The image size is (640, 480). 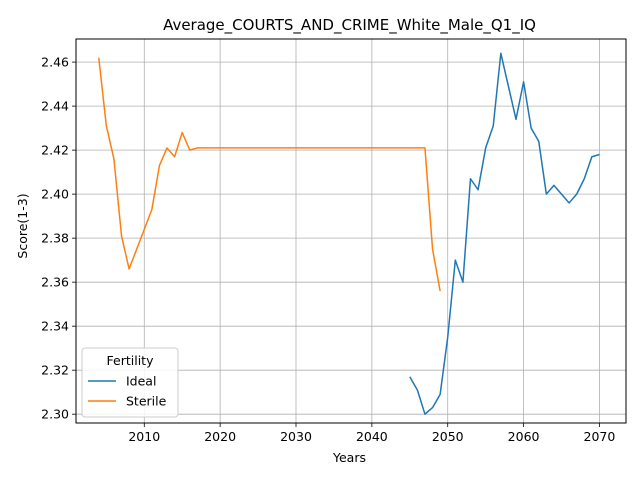 I want to click on x-axis-ticks: 2010 2020 2030 2040 2050 2060 2070, so click(x=371, y=433).